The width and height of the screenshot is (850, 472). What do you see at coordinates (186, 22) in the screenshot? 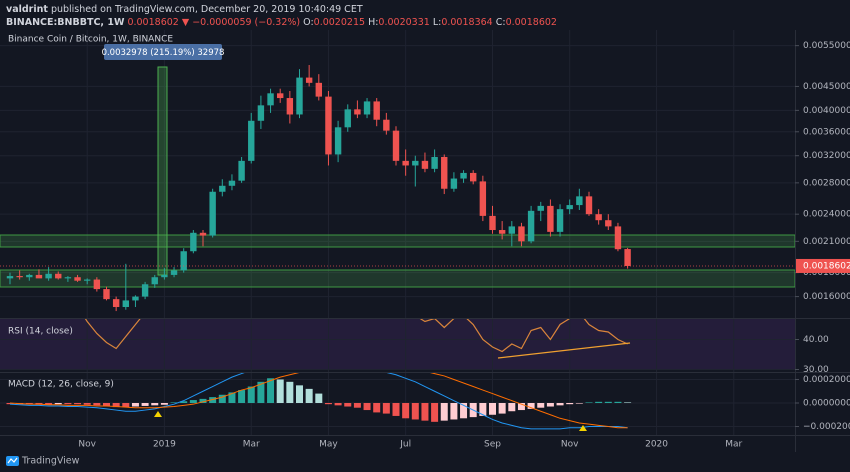
I see `down-arrow: ▼` at bounding box center [186, 22].